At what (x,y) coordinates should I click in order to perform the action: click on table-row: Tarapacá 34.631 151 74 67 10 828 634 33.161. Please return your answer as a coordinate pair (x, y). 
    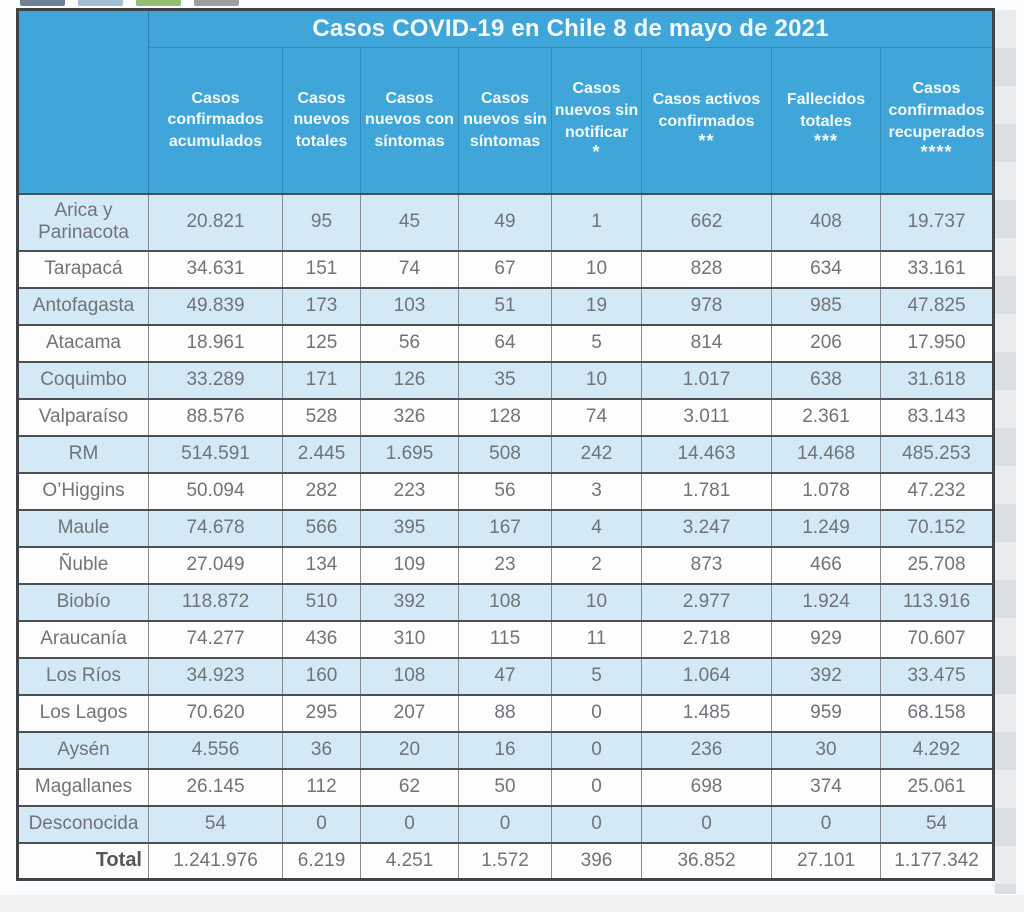
    Looking at the image, I should click on (505, 268).